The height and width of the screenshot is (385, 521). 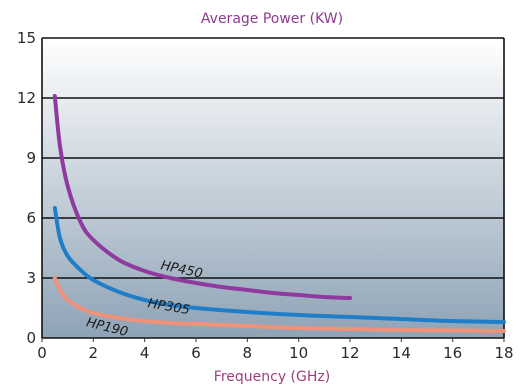 What do you see at coordinates (26, 38) in the screenshot?
I see `y-tick-label-15: 15` at bounding box center [26, 38].